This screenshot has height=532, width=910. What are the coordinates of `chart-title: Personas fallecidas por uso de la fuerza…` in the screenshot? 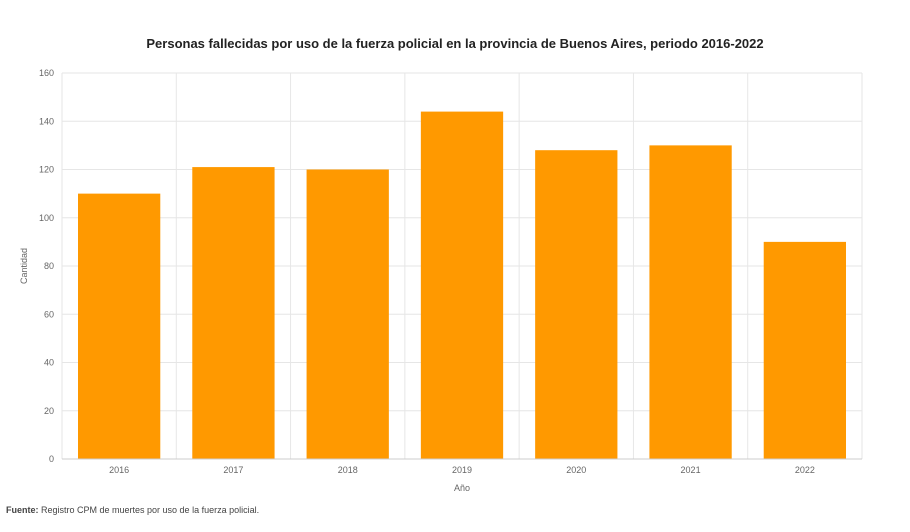 It's located at (455, 43).